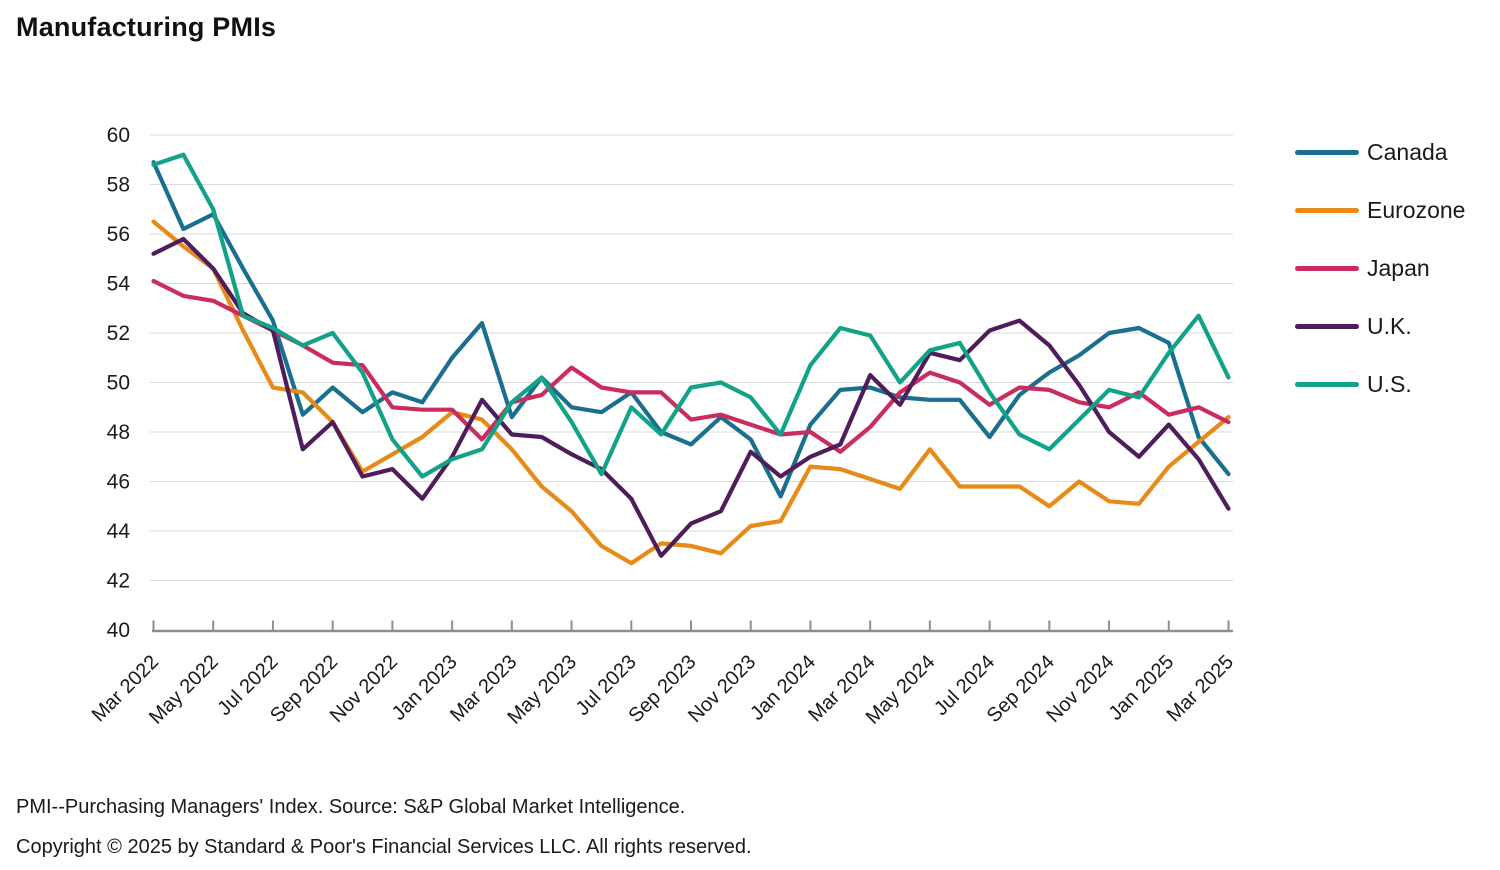 This screenshot has height=870, width=1500. I want to click on legend-swatch-uk, so click(1327, 326).